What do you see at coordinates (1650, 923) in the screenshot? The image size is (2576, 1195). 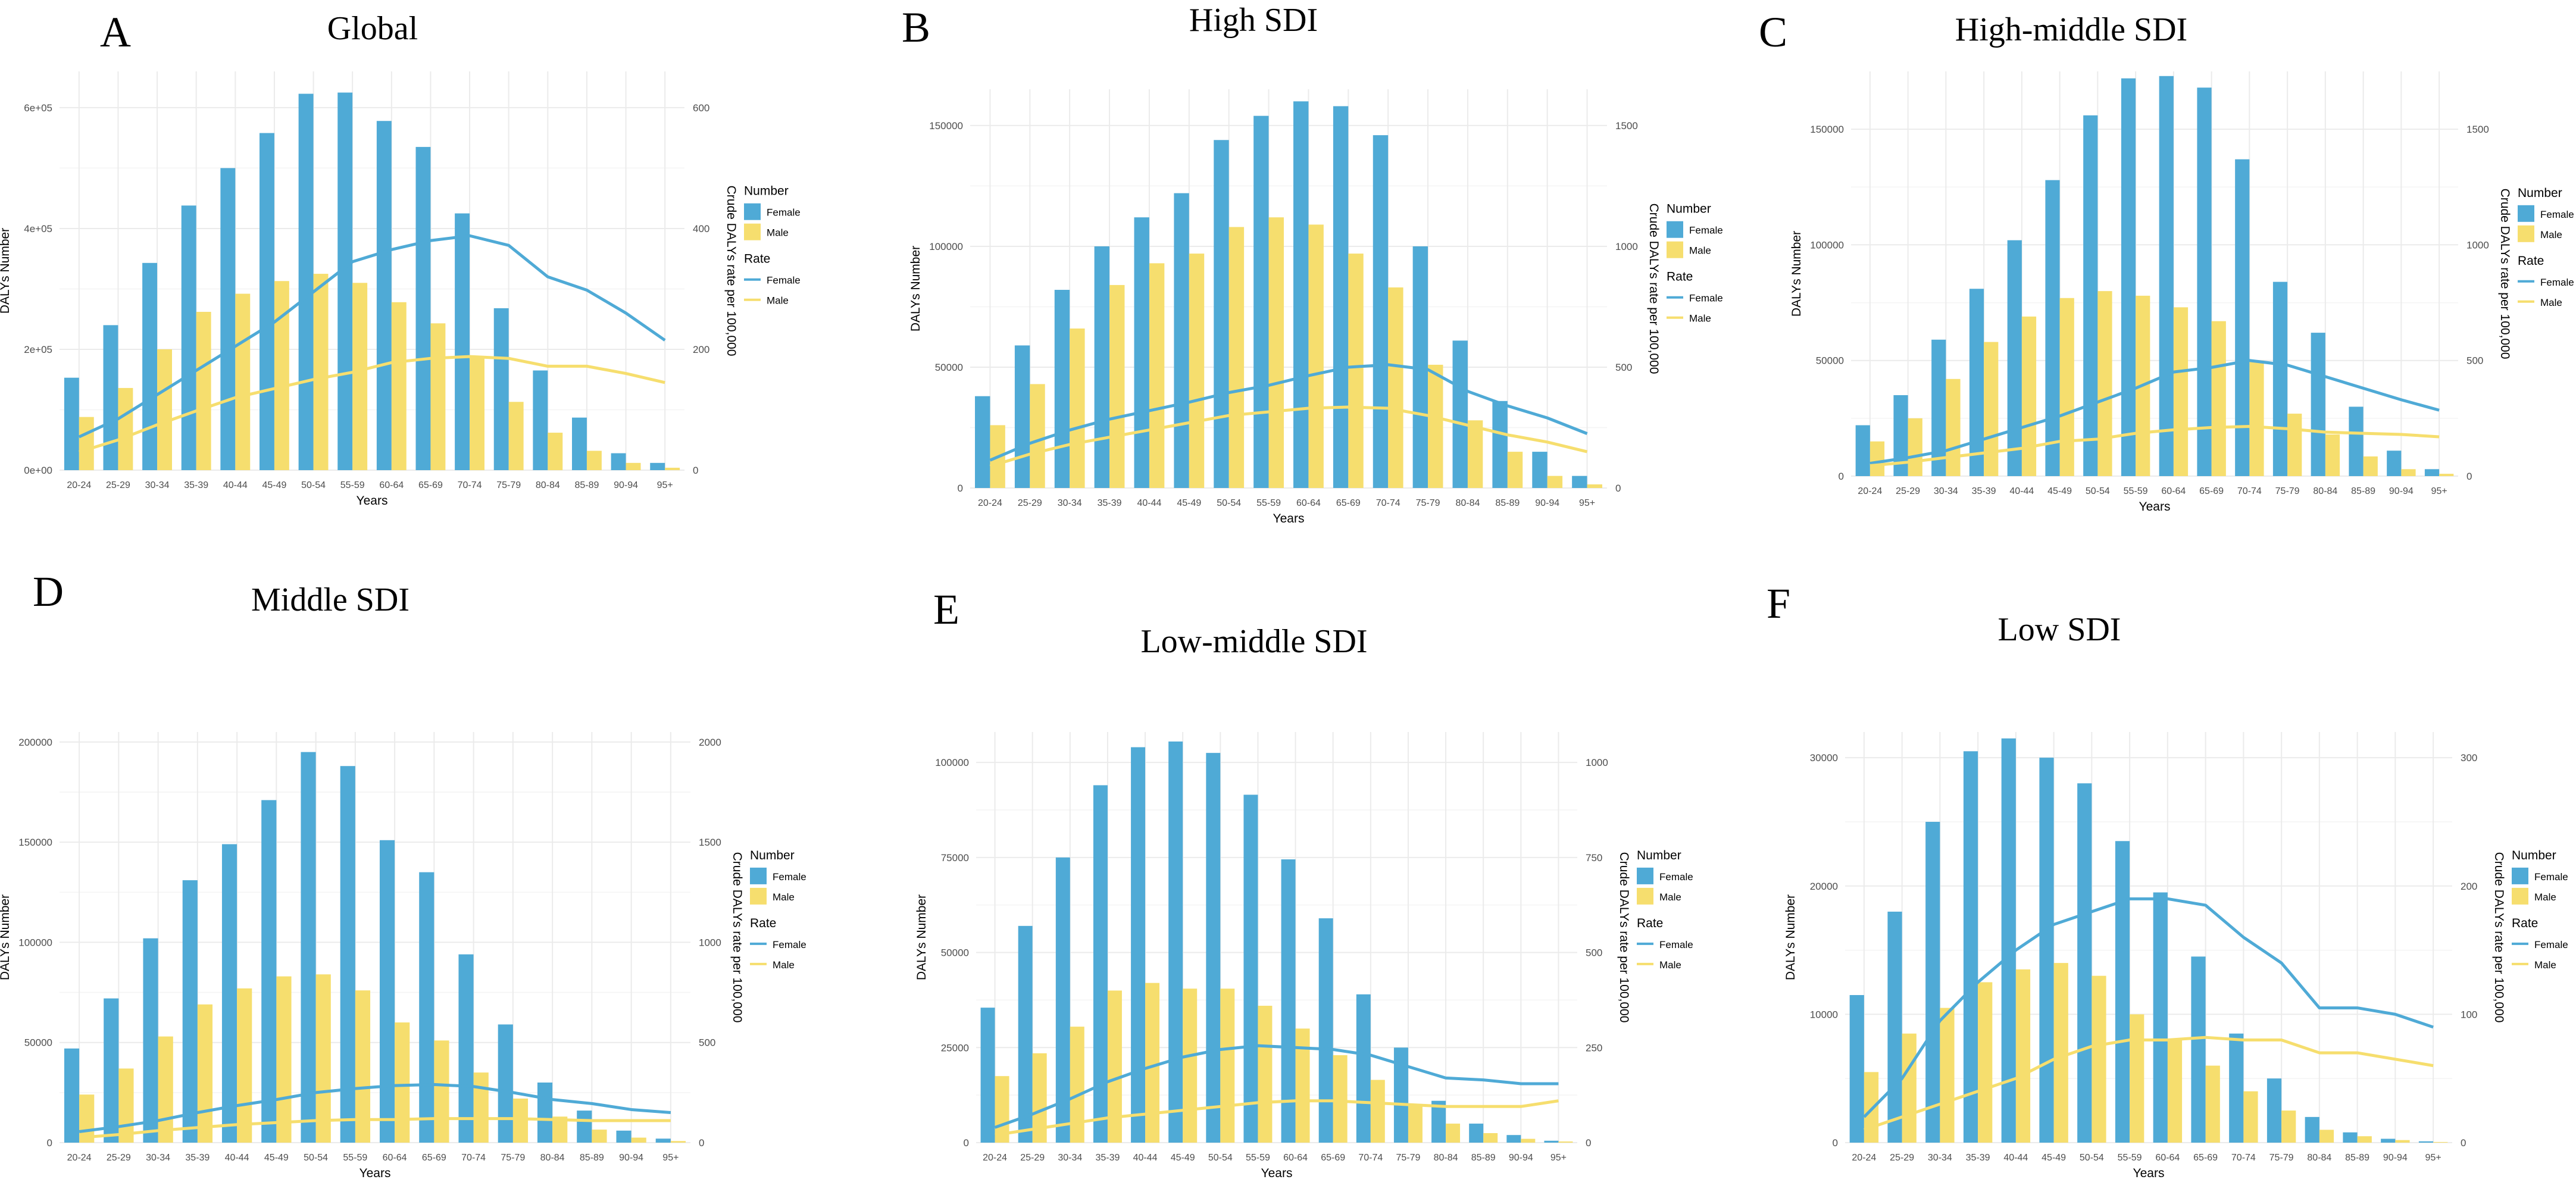 I see `legend-title-rate: Rate` at bounding box center [1650, 923].